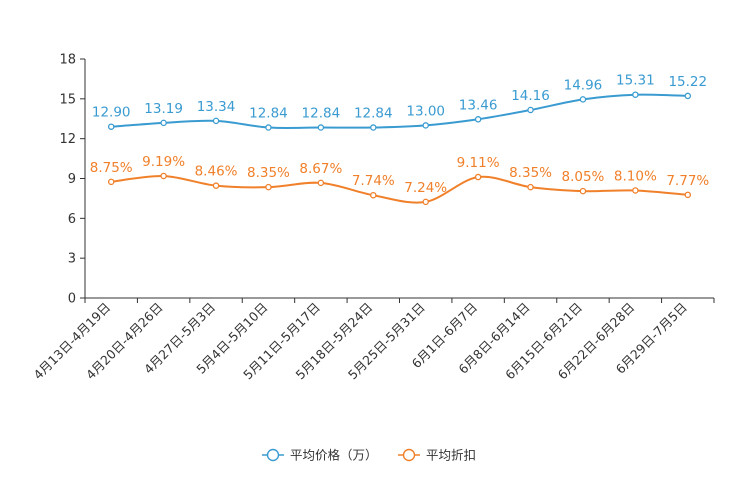  I want to click on series-1-data-label: 9.19%, so click(163, 162).